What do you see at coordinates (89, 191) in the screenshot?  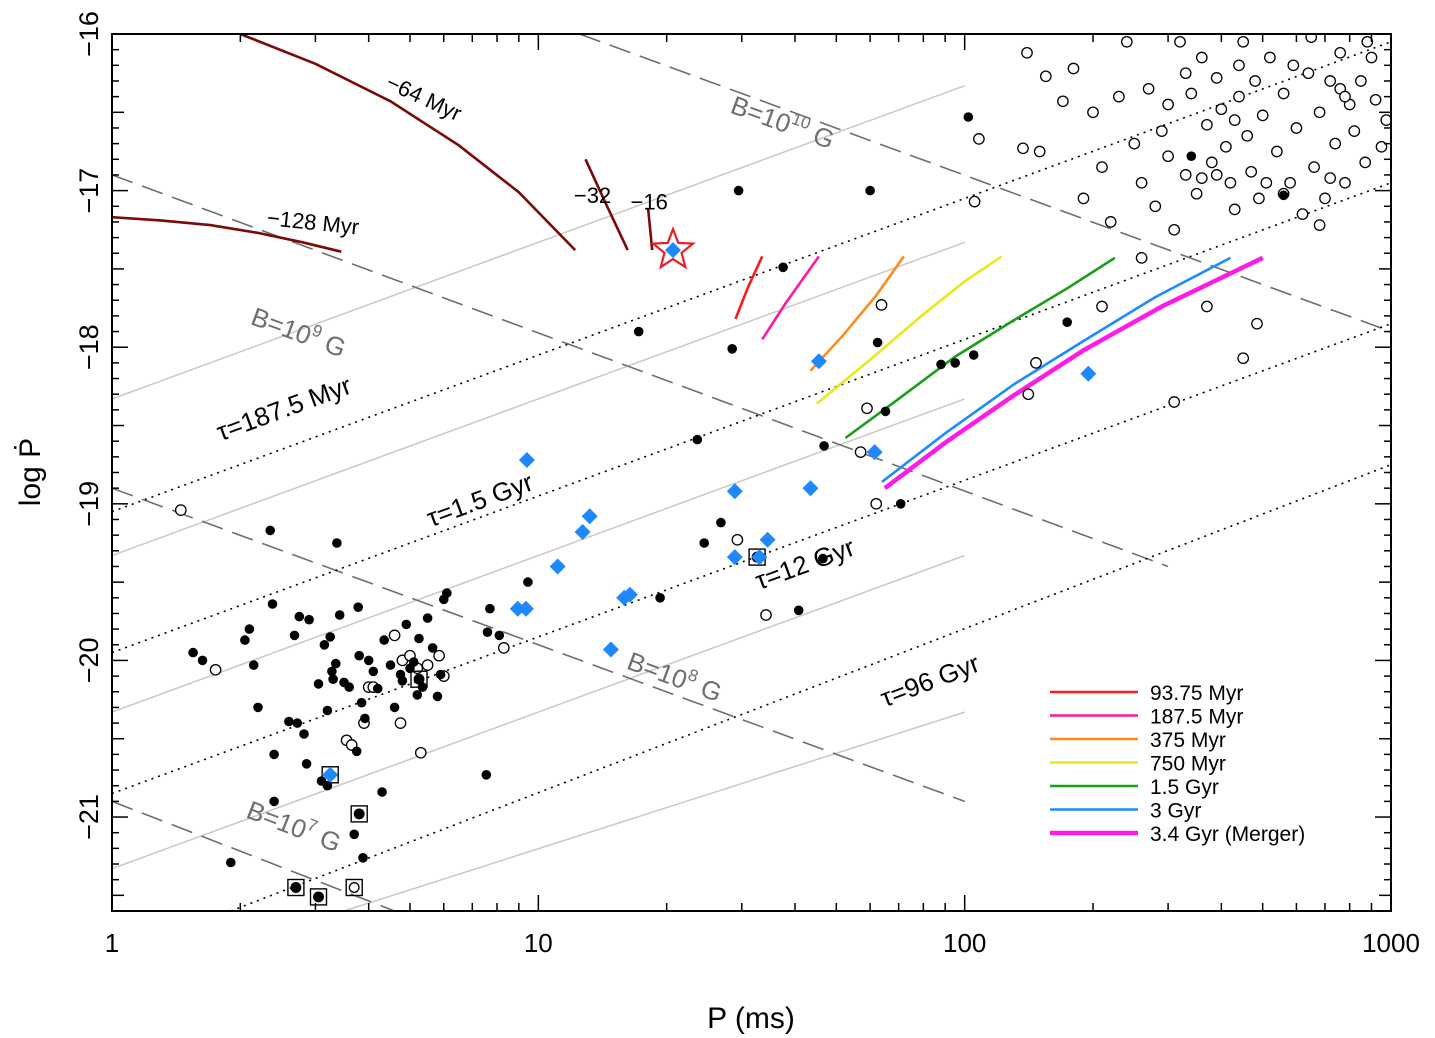 I see `y-tick-label: −17` at bounding box center [89, 191].